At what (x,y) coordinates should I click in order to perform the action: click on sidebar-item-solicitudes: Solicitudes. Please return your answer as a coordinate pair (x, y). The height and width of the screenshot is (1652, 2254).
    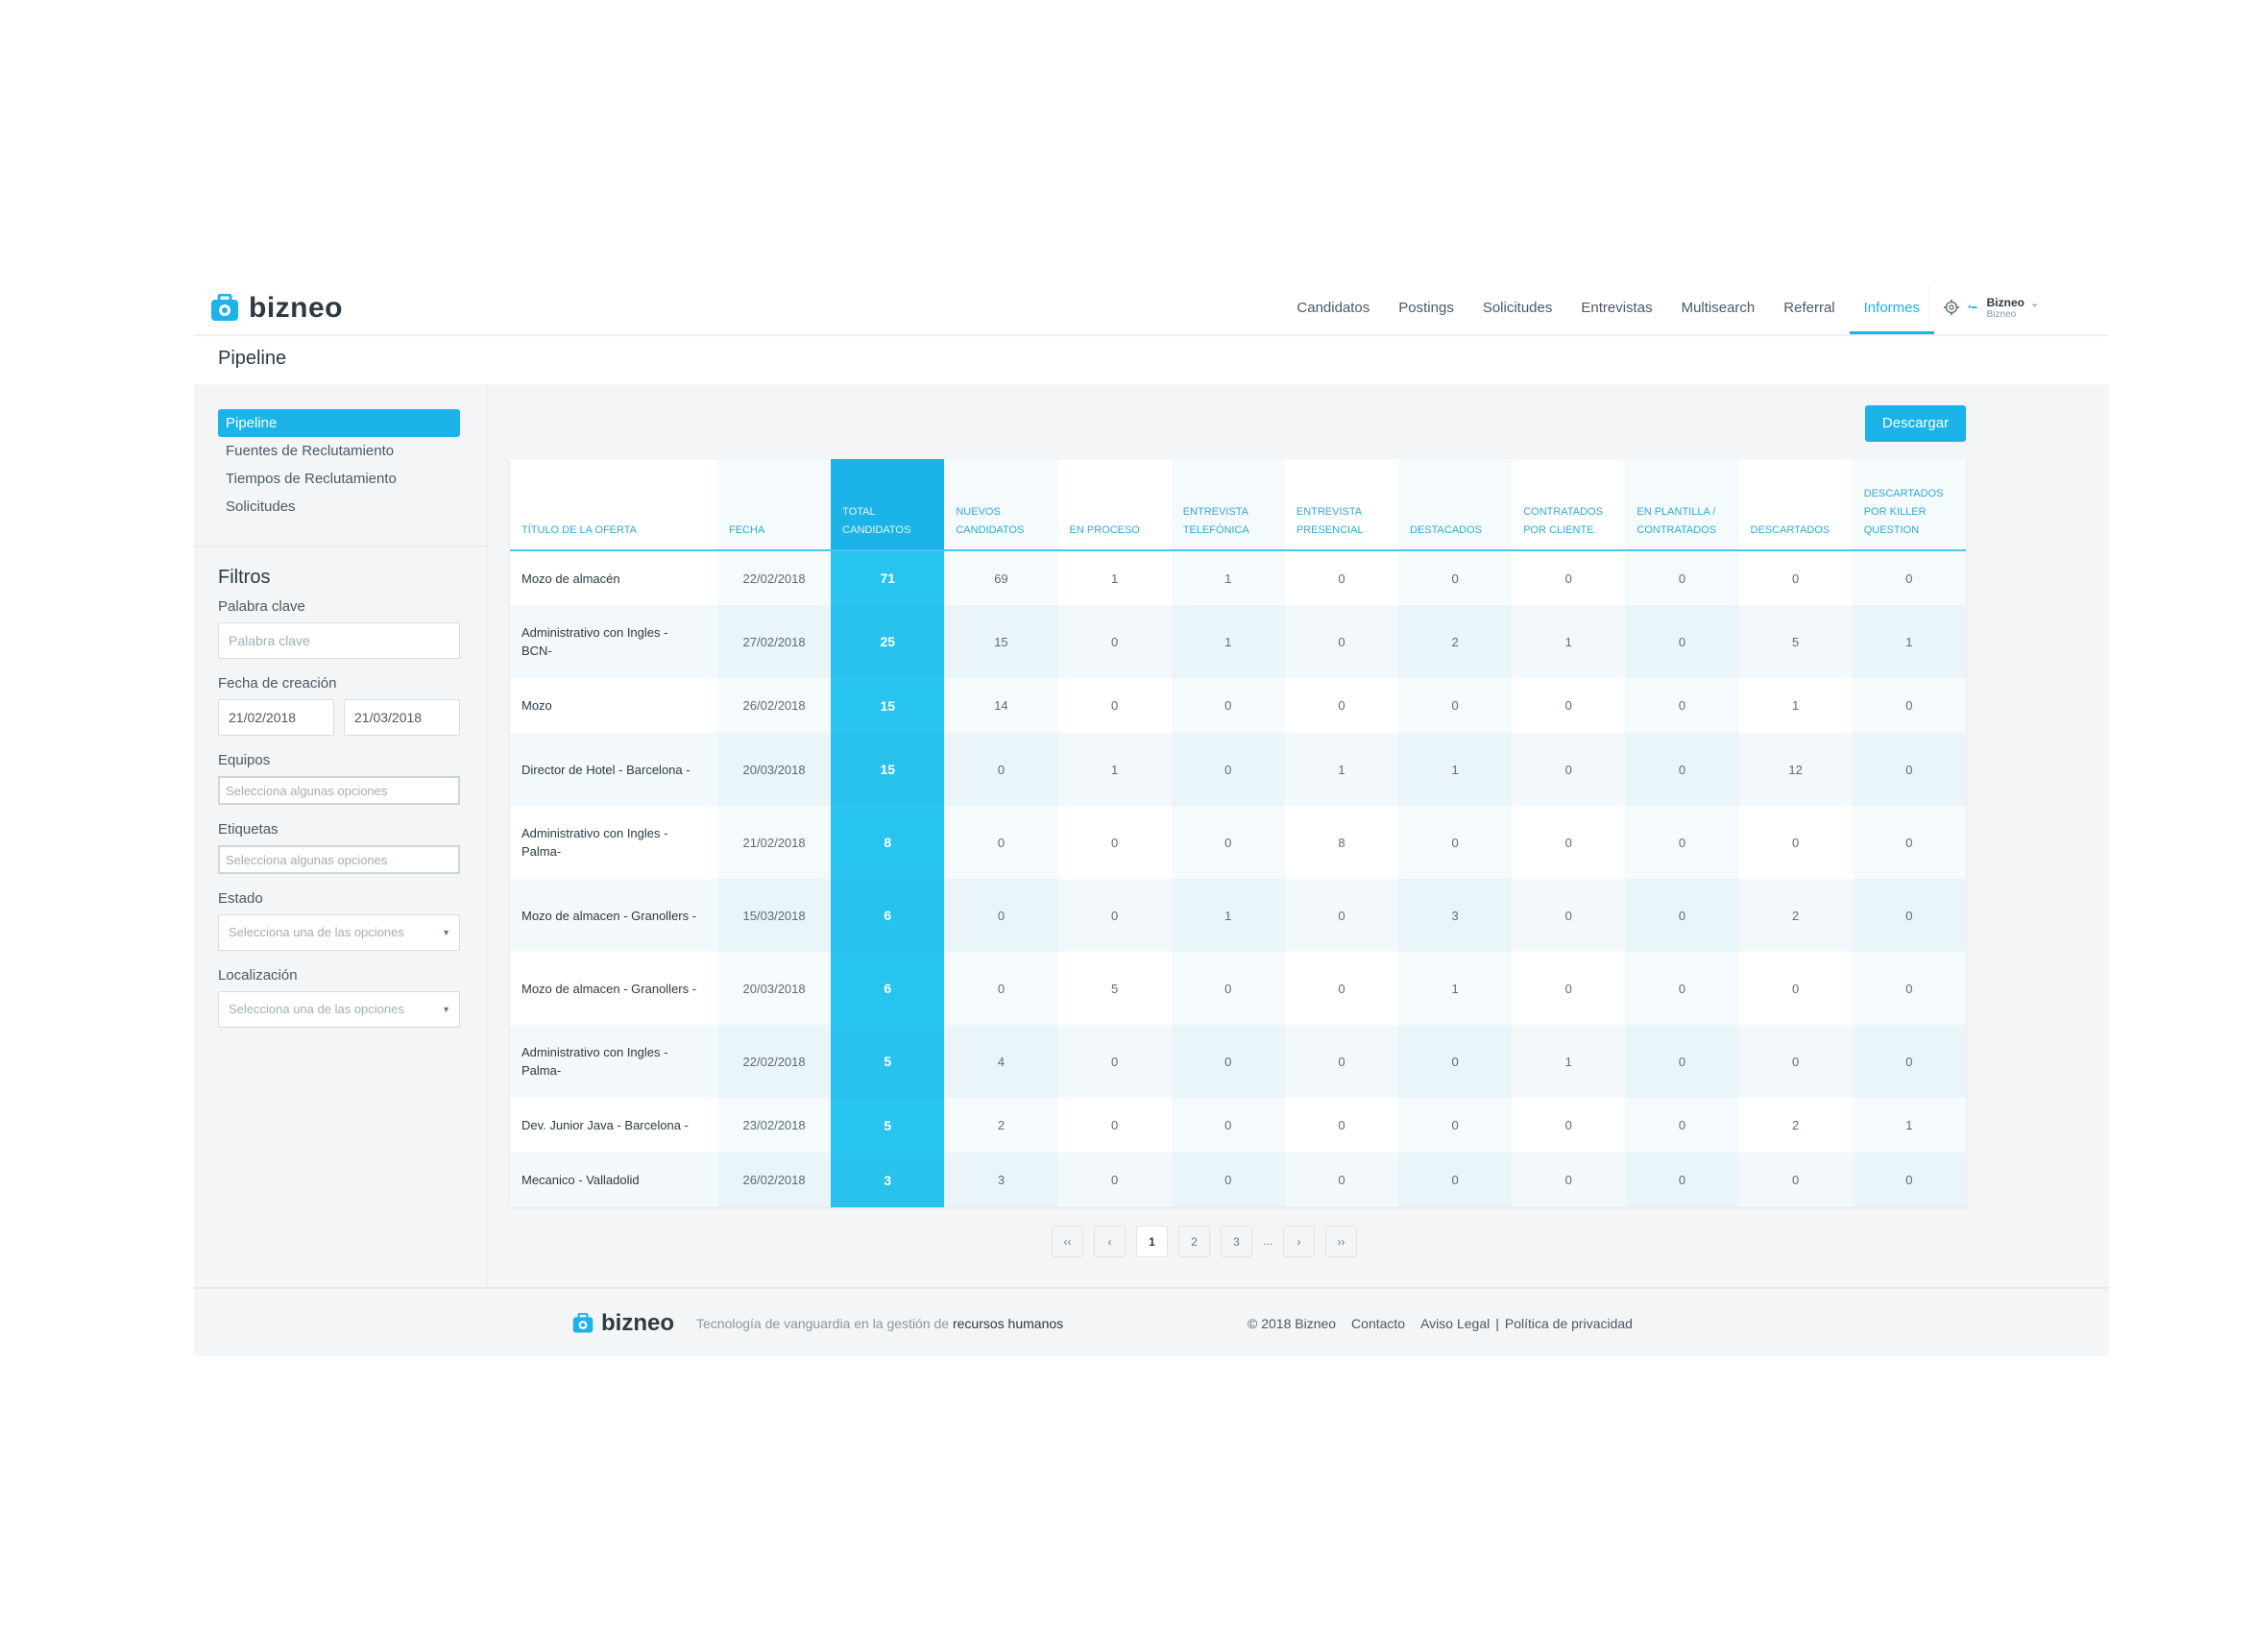
    Looking at the image, I should click on (261, 506).